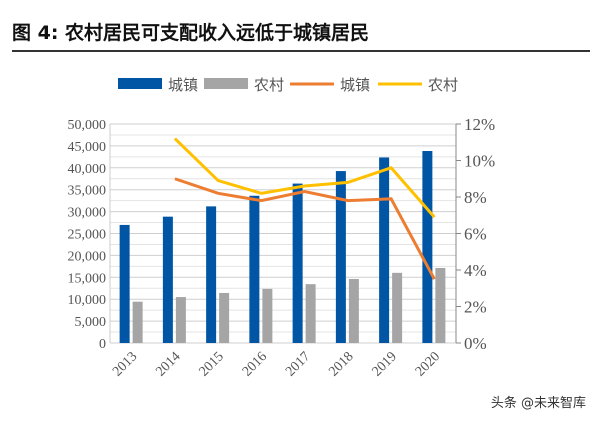 Image resolution: width=600 pixels, height=421 pixels. What do you see at coordinates (87, 256) in the screenshot?
I see `left-tick-label: 20,000` at bounding box center [87, 256].